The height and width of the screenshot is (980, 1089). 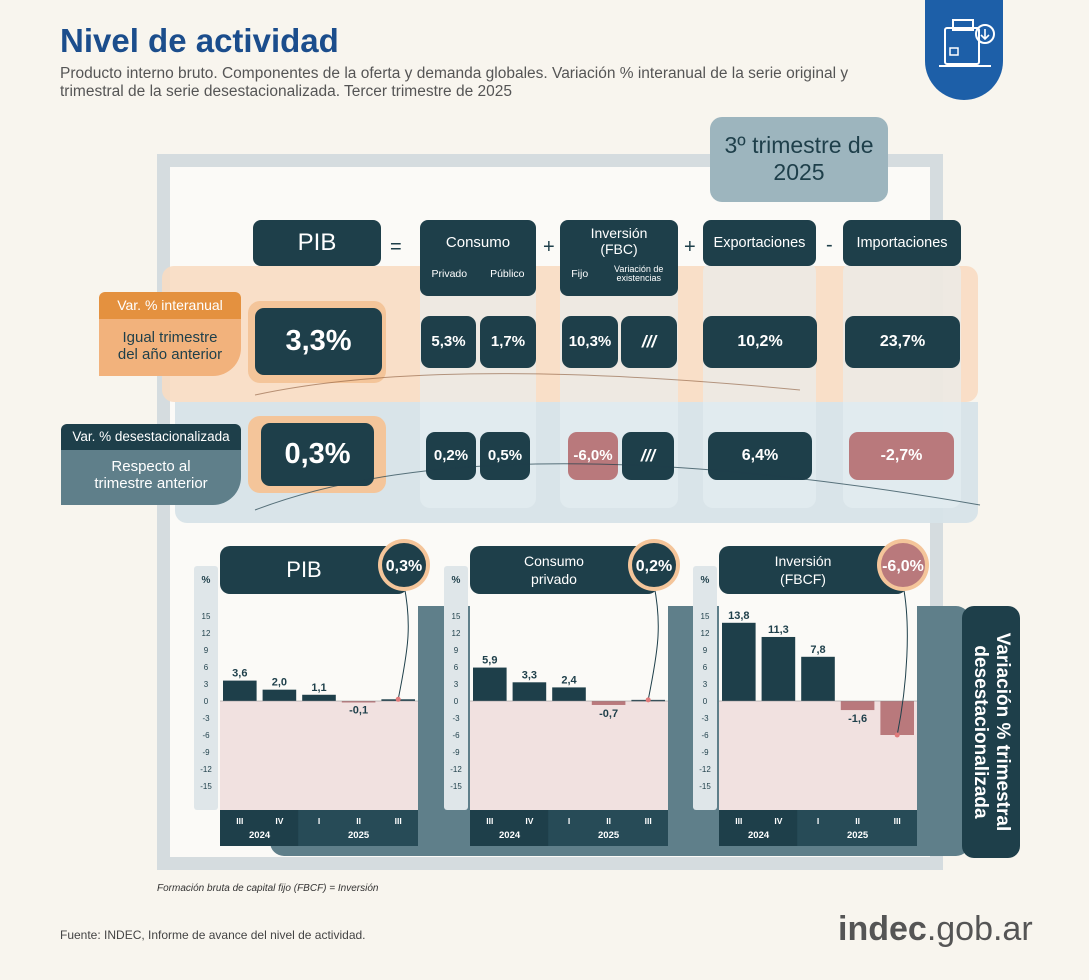 What do you see at coordinates (882, 929) in the screenshot?
I see `brand-name: indec` at bounding box center [882, 929].